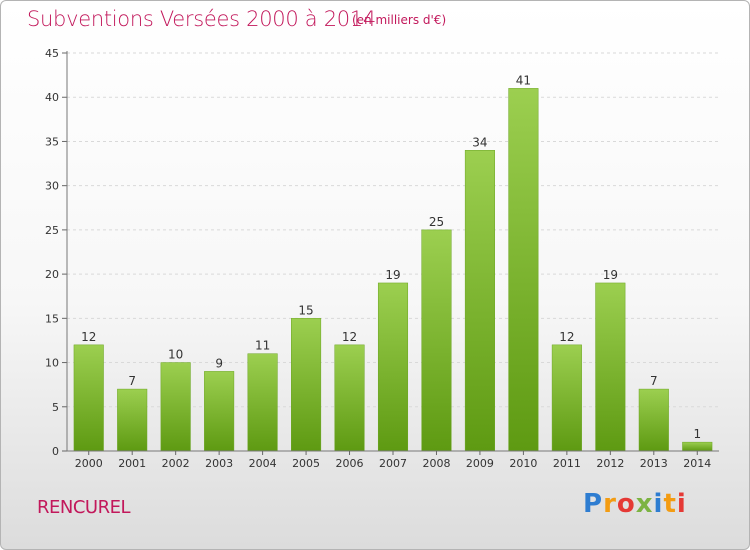  I want to click on x-tick-label: 2010, so click(523, 463).